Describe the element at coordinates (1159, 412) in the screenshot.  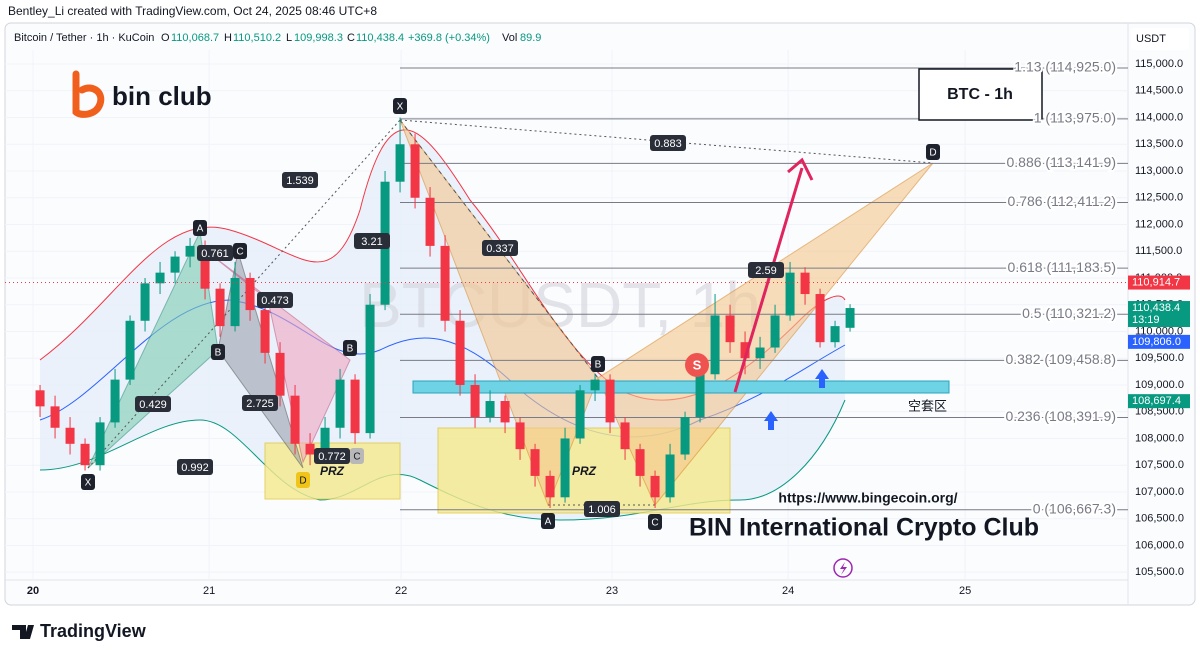
I see `y-tick-label: 108,500.0` at that location.